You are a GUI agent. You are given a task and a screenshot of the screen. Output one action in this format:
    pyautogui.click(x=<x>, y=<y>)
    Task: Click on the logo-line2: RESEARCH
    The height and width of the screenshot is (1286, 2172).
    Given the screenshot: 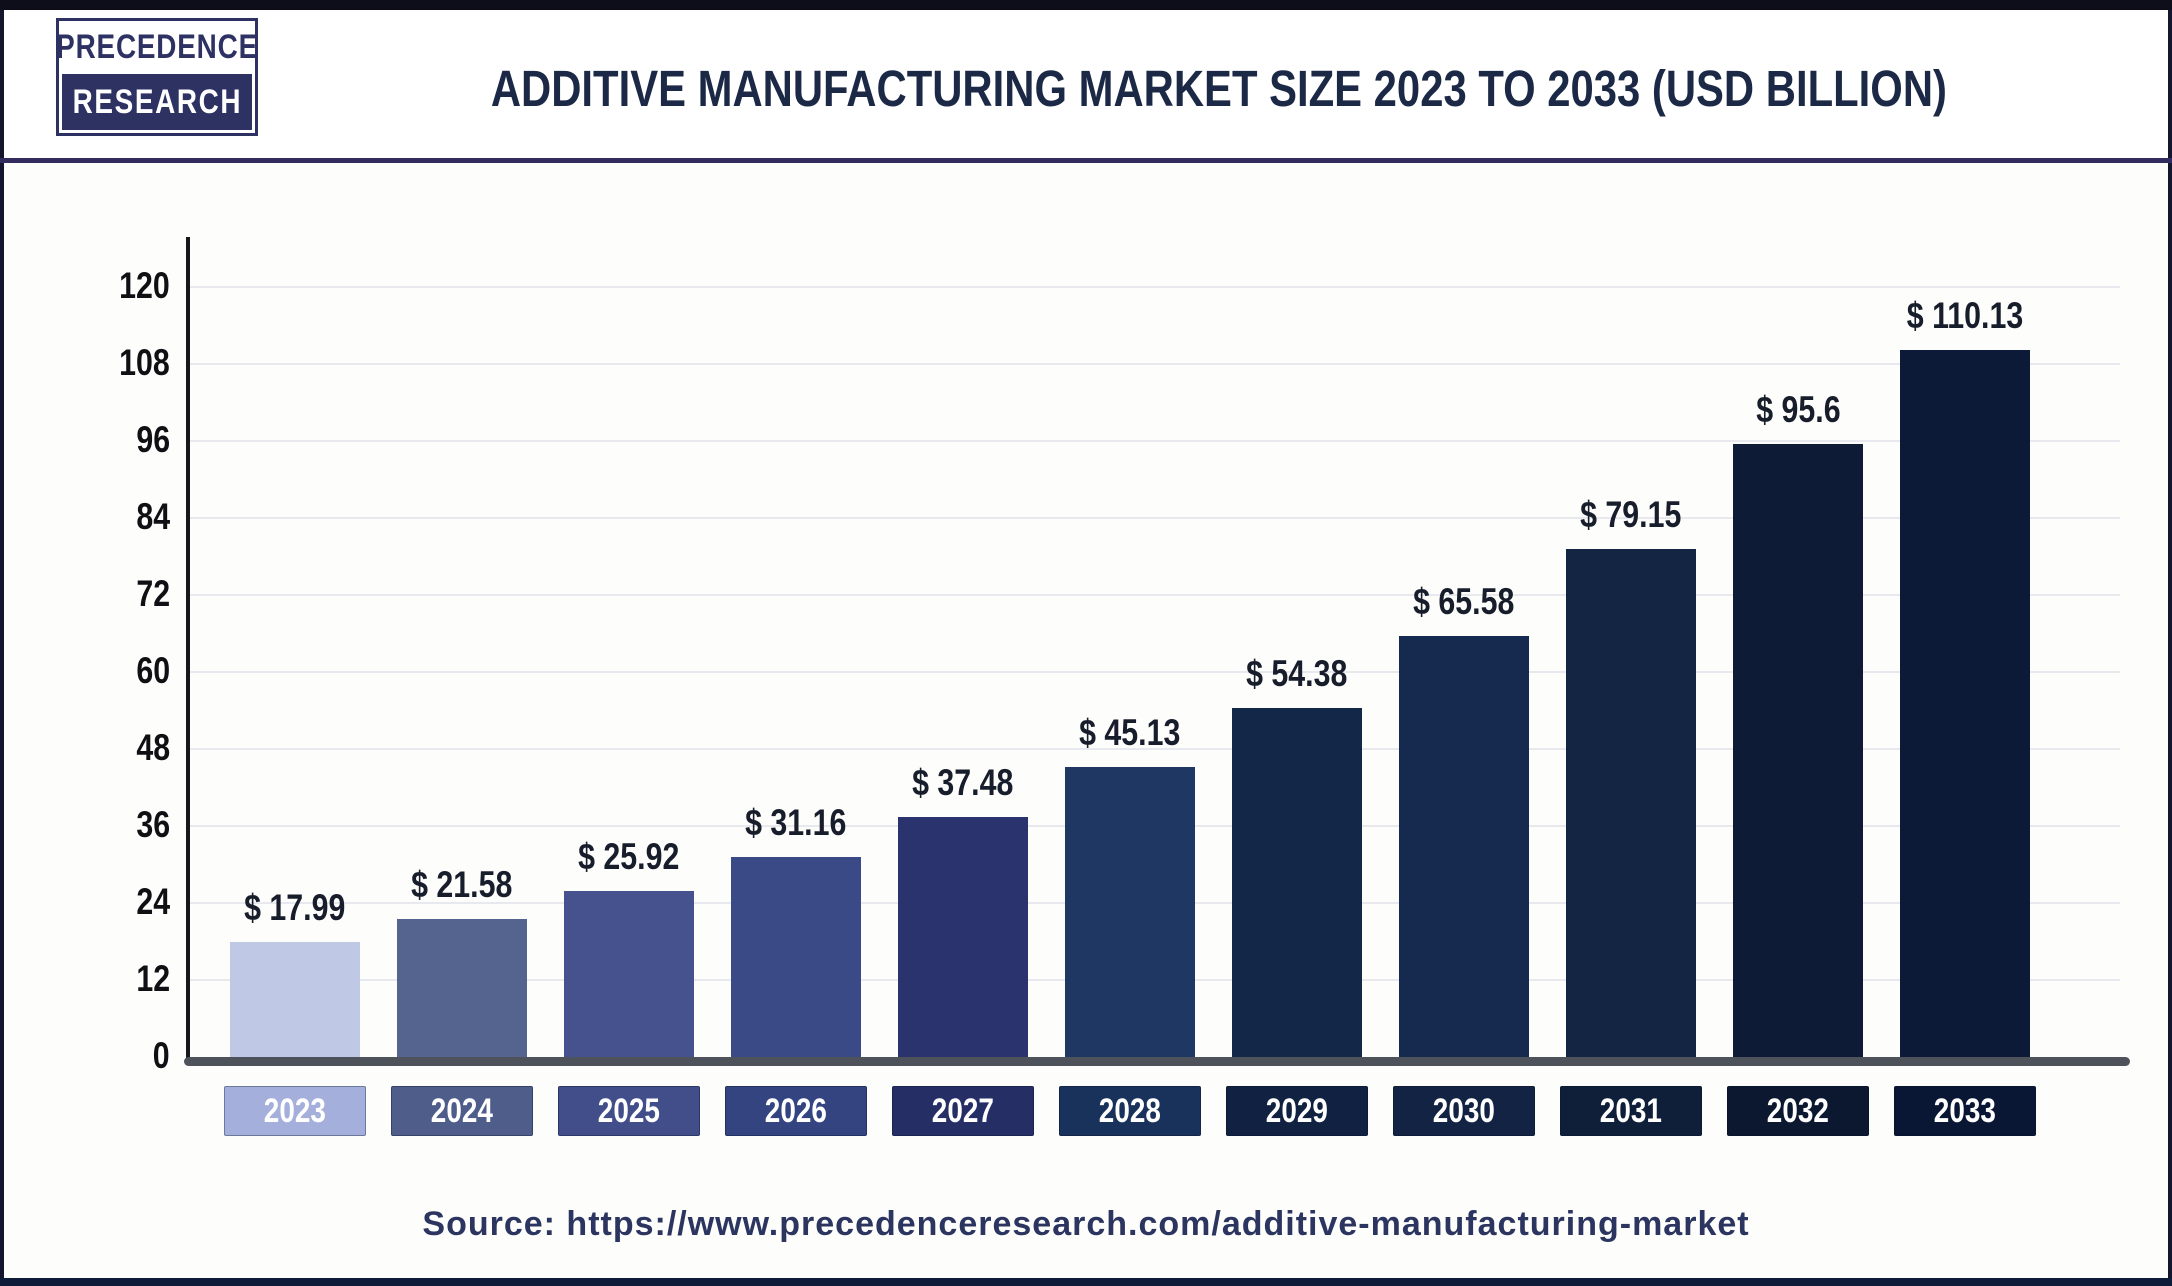 What is the action you would take?
    pyautogui.click(x=157, y=102)
    